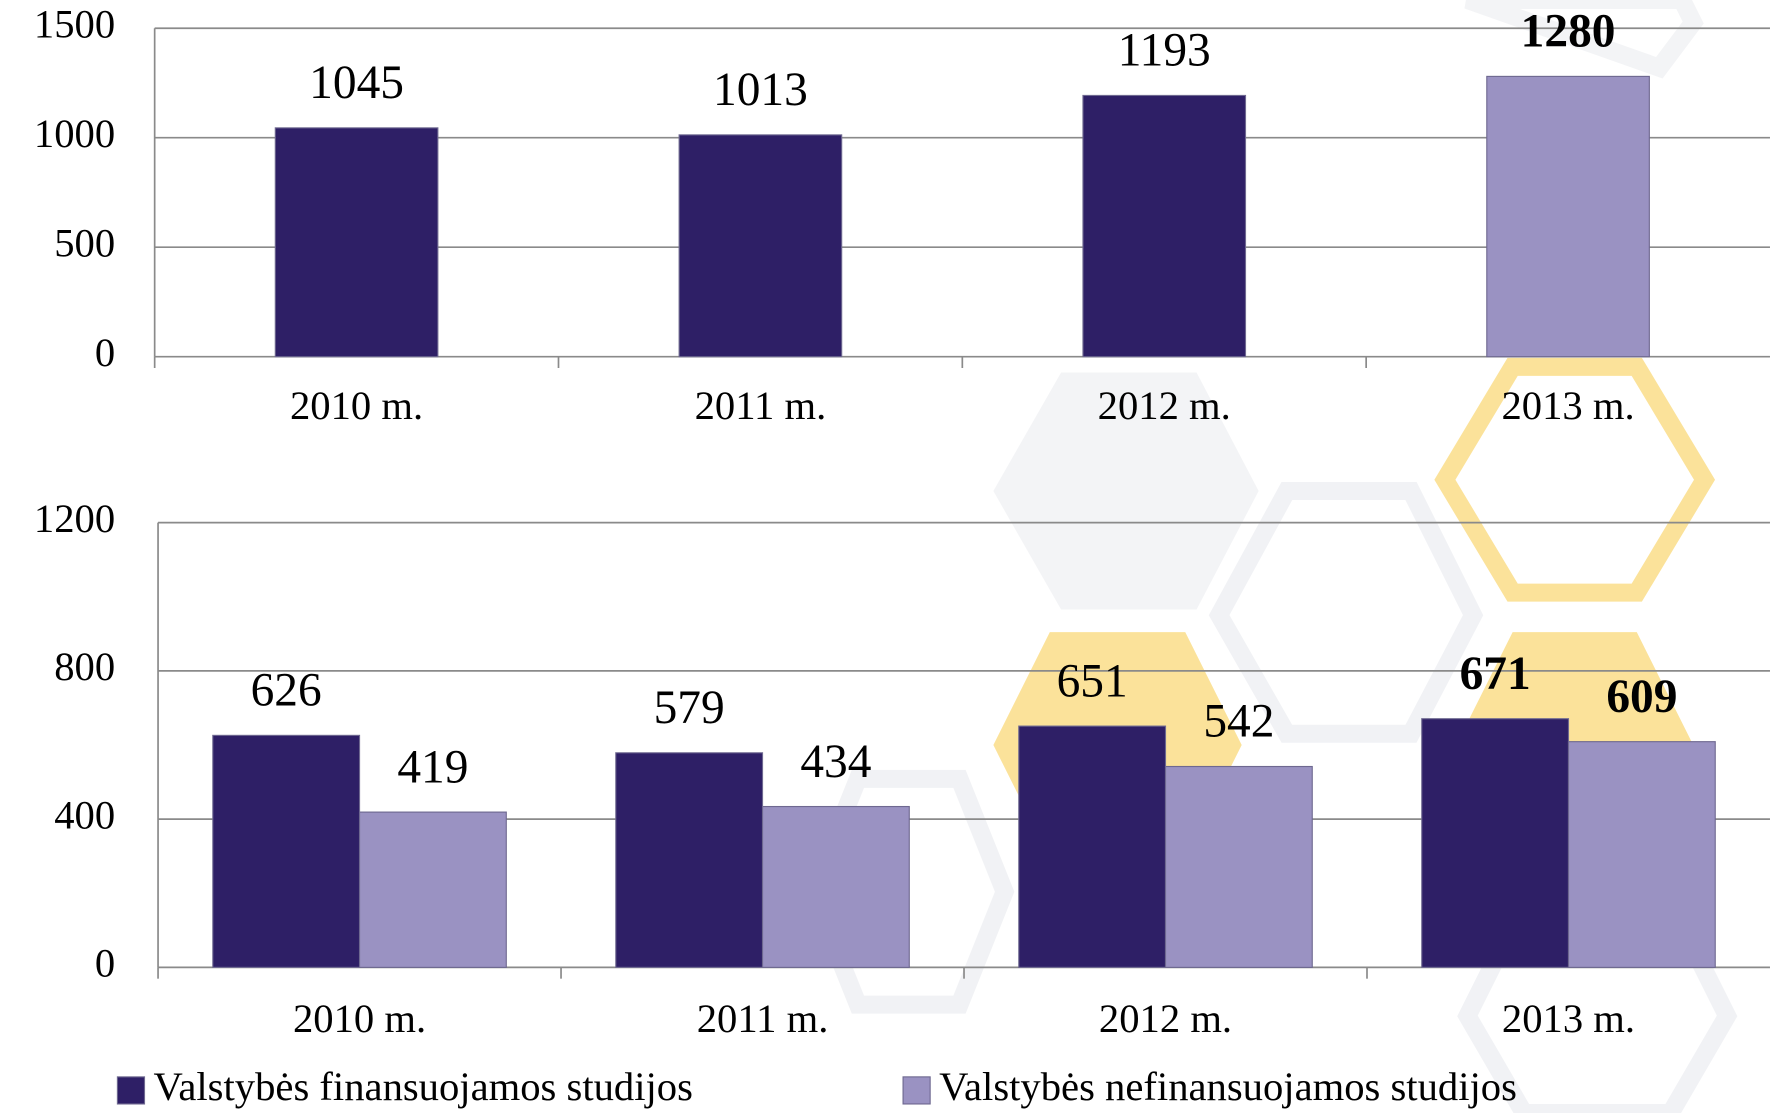 This screenshot has width=1770, height=1113. What do you see at coordinates (1641, 697) in the screenshot?
I see `value-label: 609` at bounding box center [1641, 697].